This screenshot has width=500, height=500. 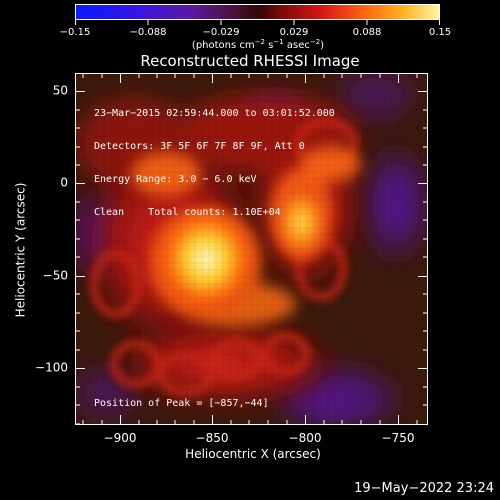 I want to click on colorbar-tick-label: −0.029, so click(x=221, y=32).